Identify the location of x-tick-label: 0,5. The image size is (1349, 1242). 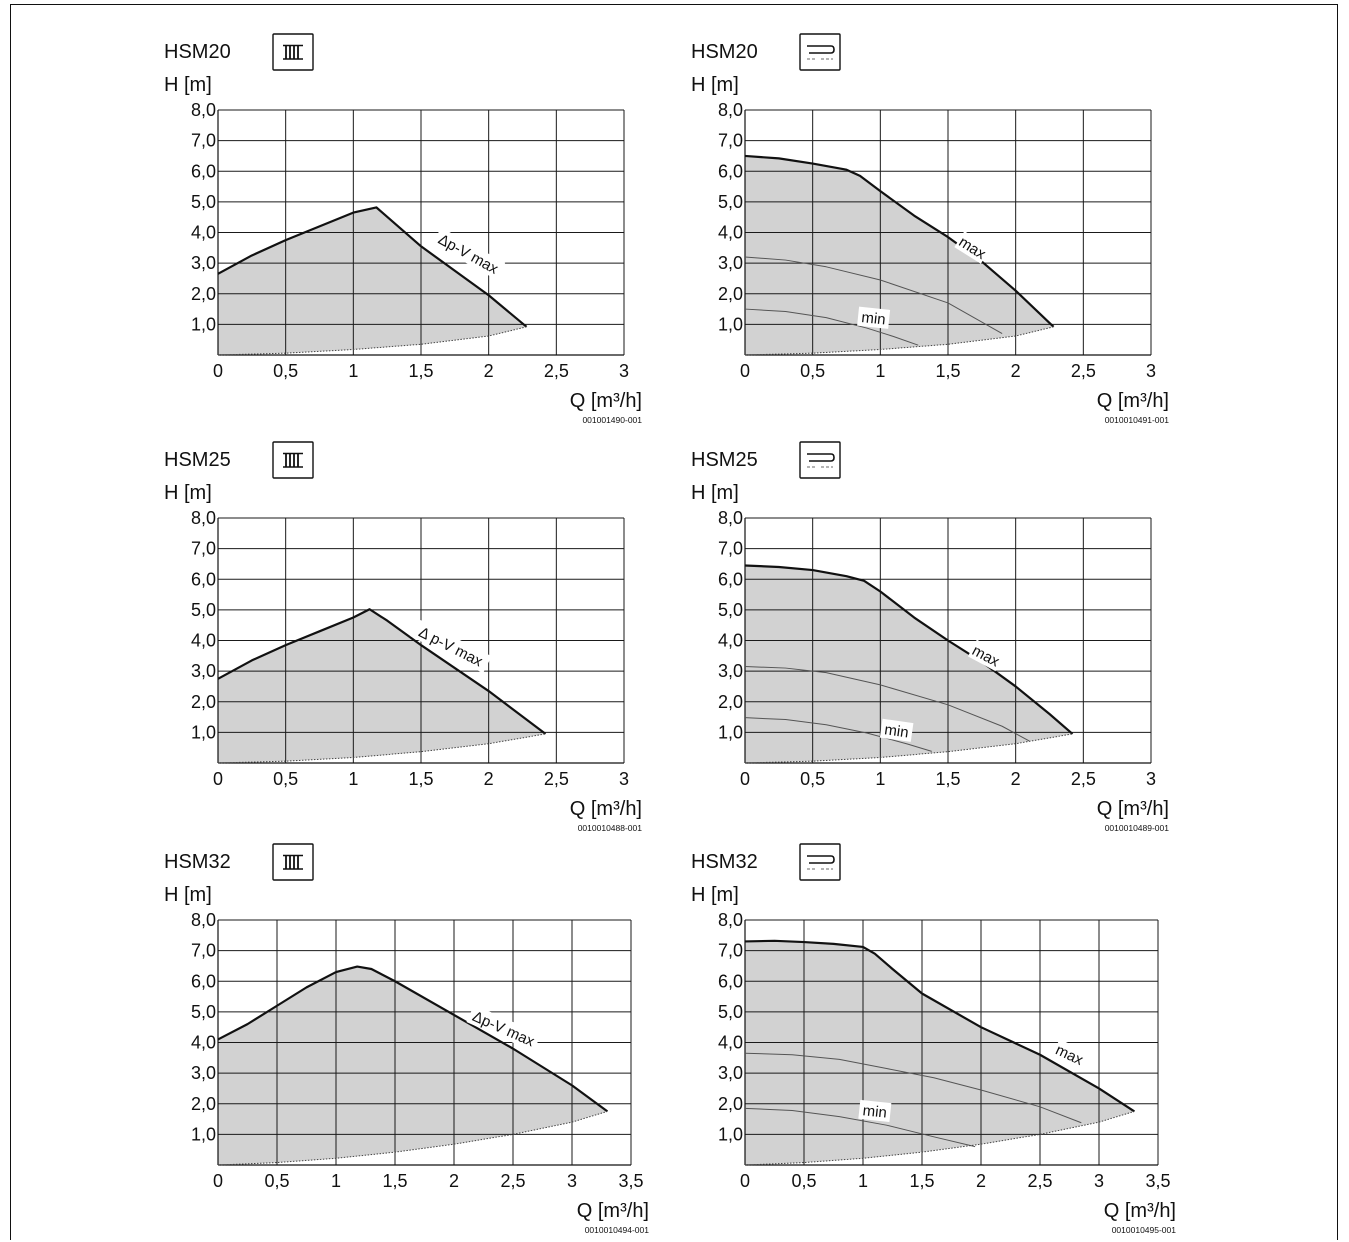
(812, 371).